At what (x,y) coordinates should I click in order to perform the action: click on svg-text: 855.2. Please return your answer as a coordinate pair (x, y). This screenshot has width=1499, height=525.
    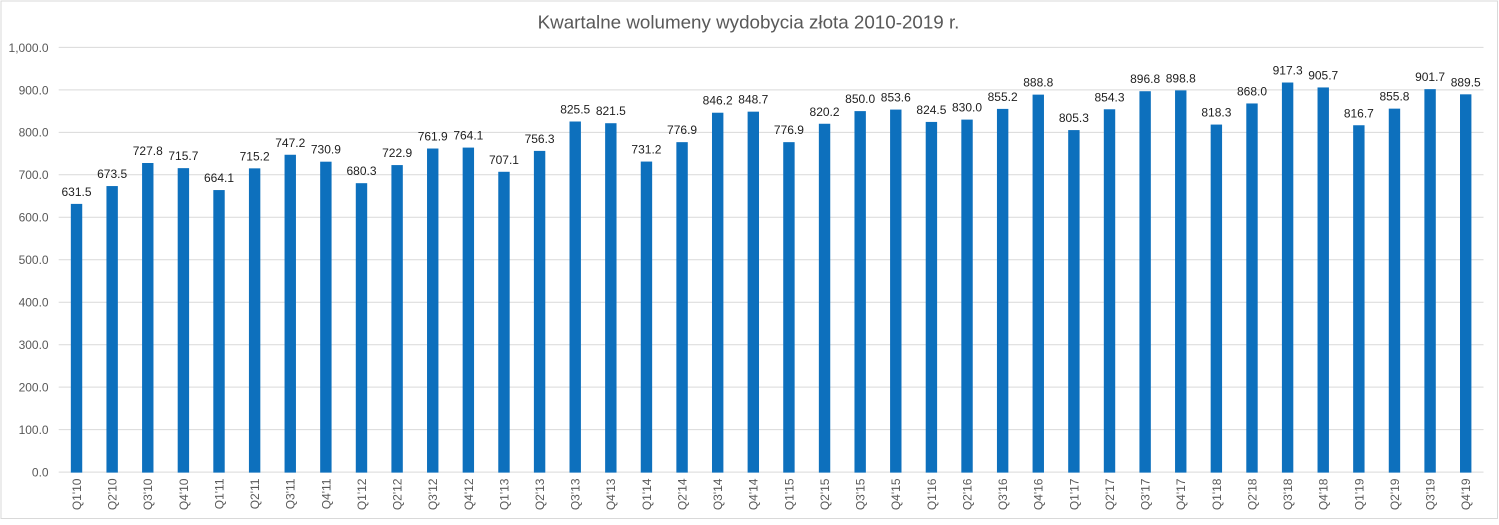
    Looking at the image, I should click on (1003, 97).